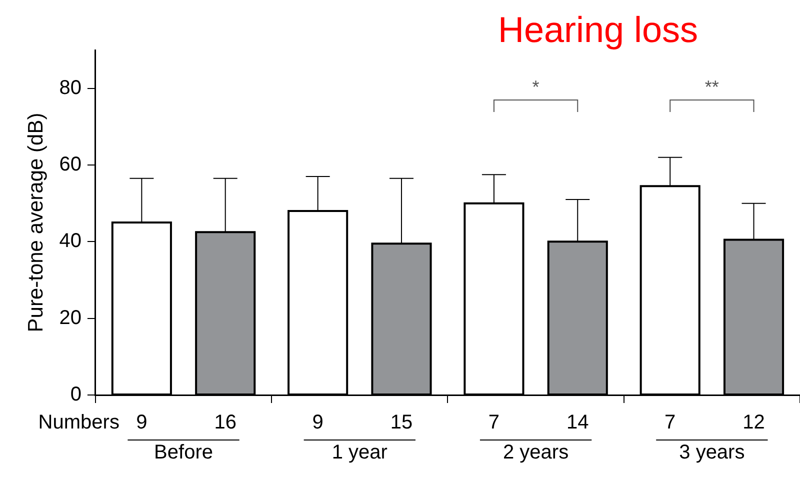  I want to click on x-tick-label: Before, so click(183, 453).